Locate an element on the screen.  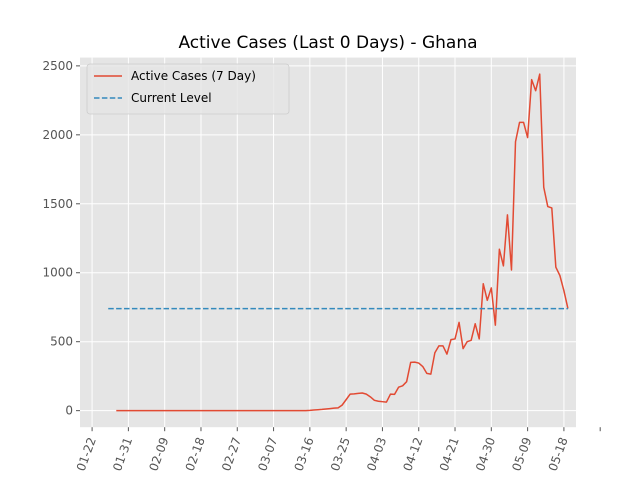
legend-box is located at coordinates (188, 89).